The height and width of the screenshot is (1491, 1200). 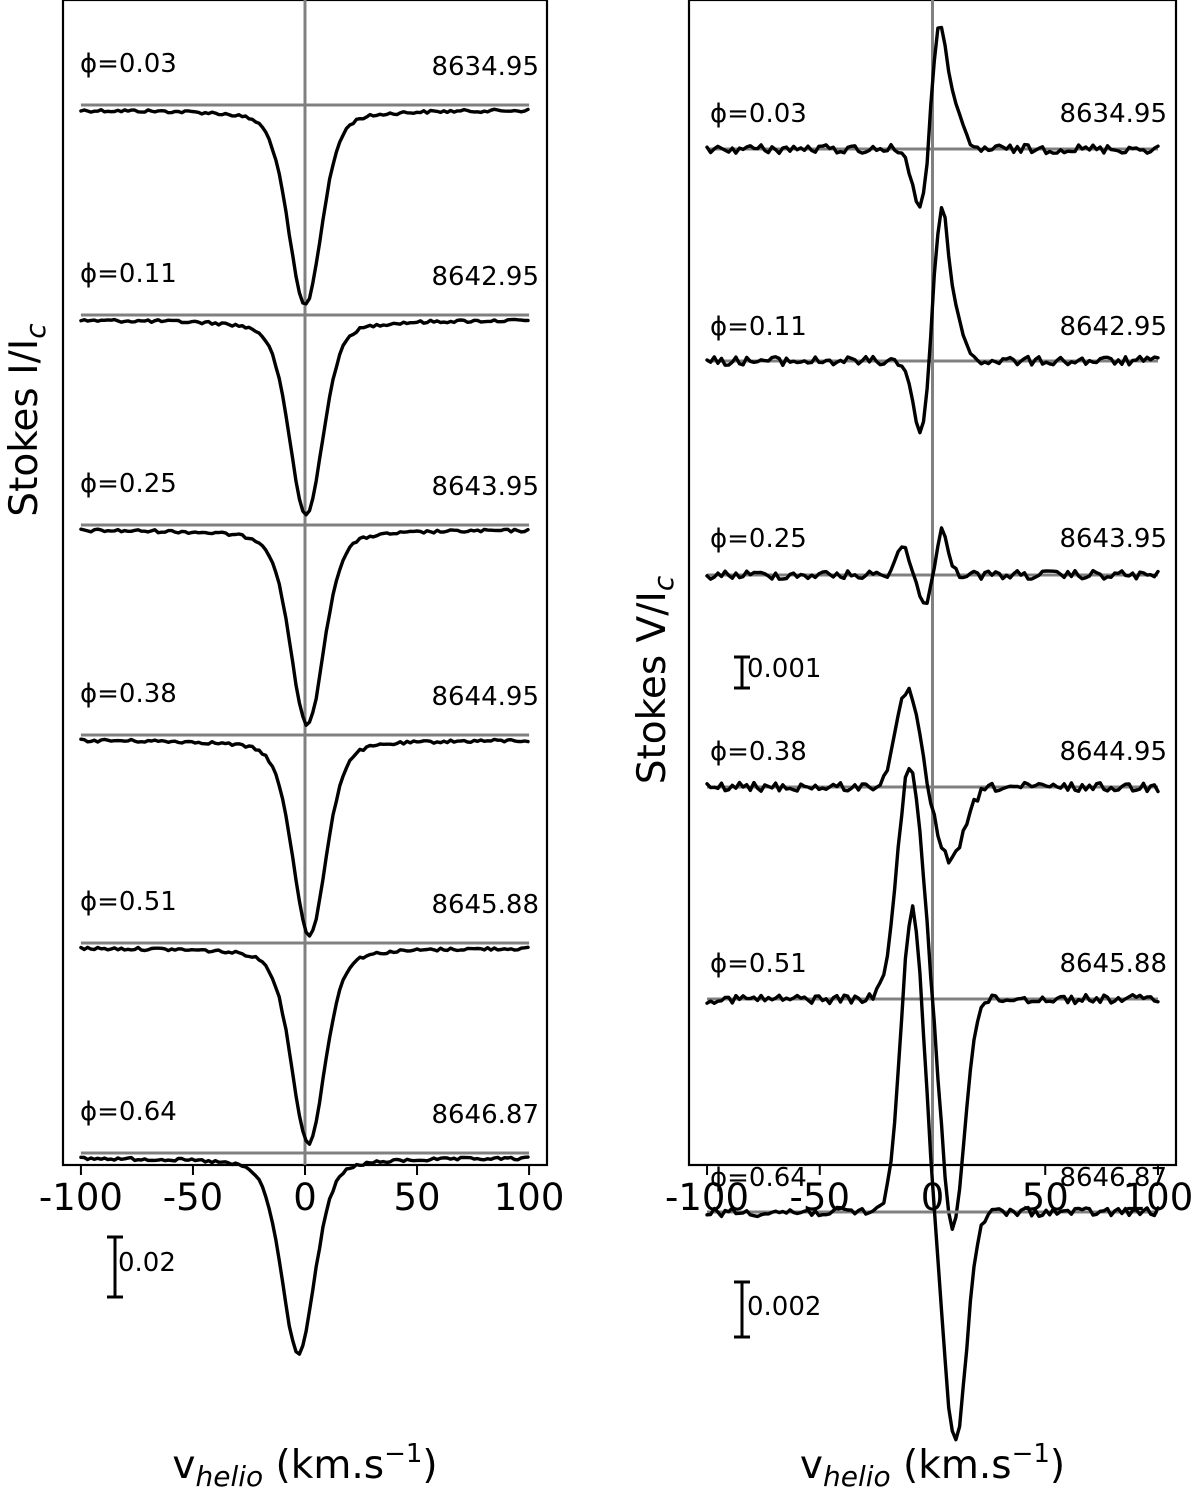 I want to click on stokes-v-phase-0: ϕ=0.03, so click(x=758, y=114).